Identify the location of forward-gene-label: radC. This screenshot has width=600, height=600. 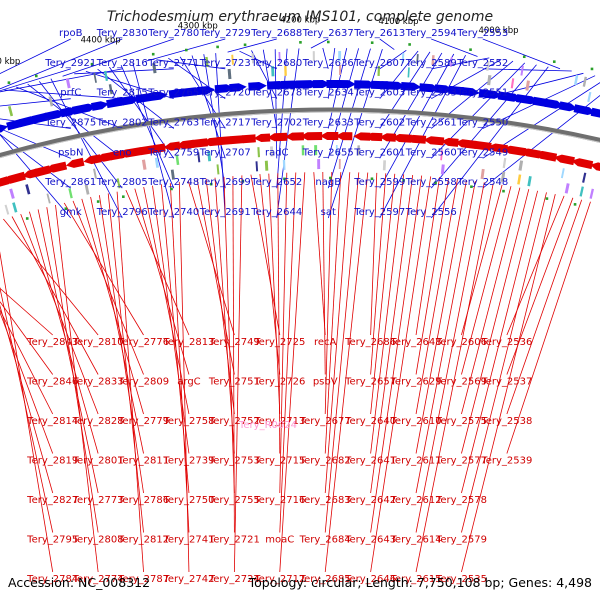
(277, 152).